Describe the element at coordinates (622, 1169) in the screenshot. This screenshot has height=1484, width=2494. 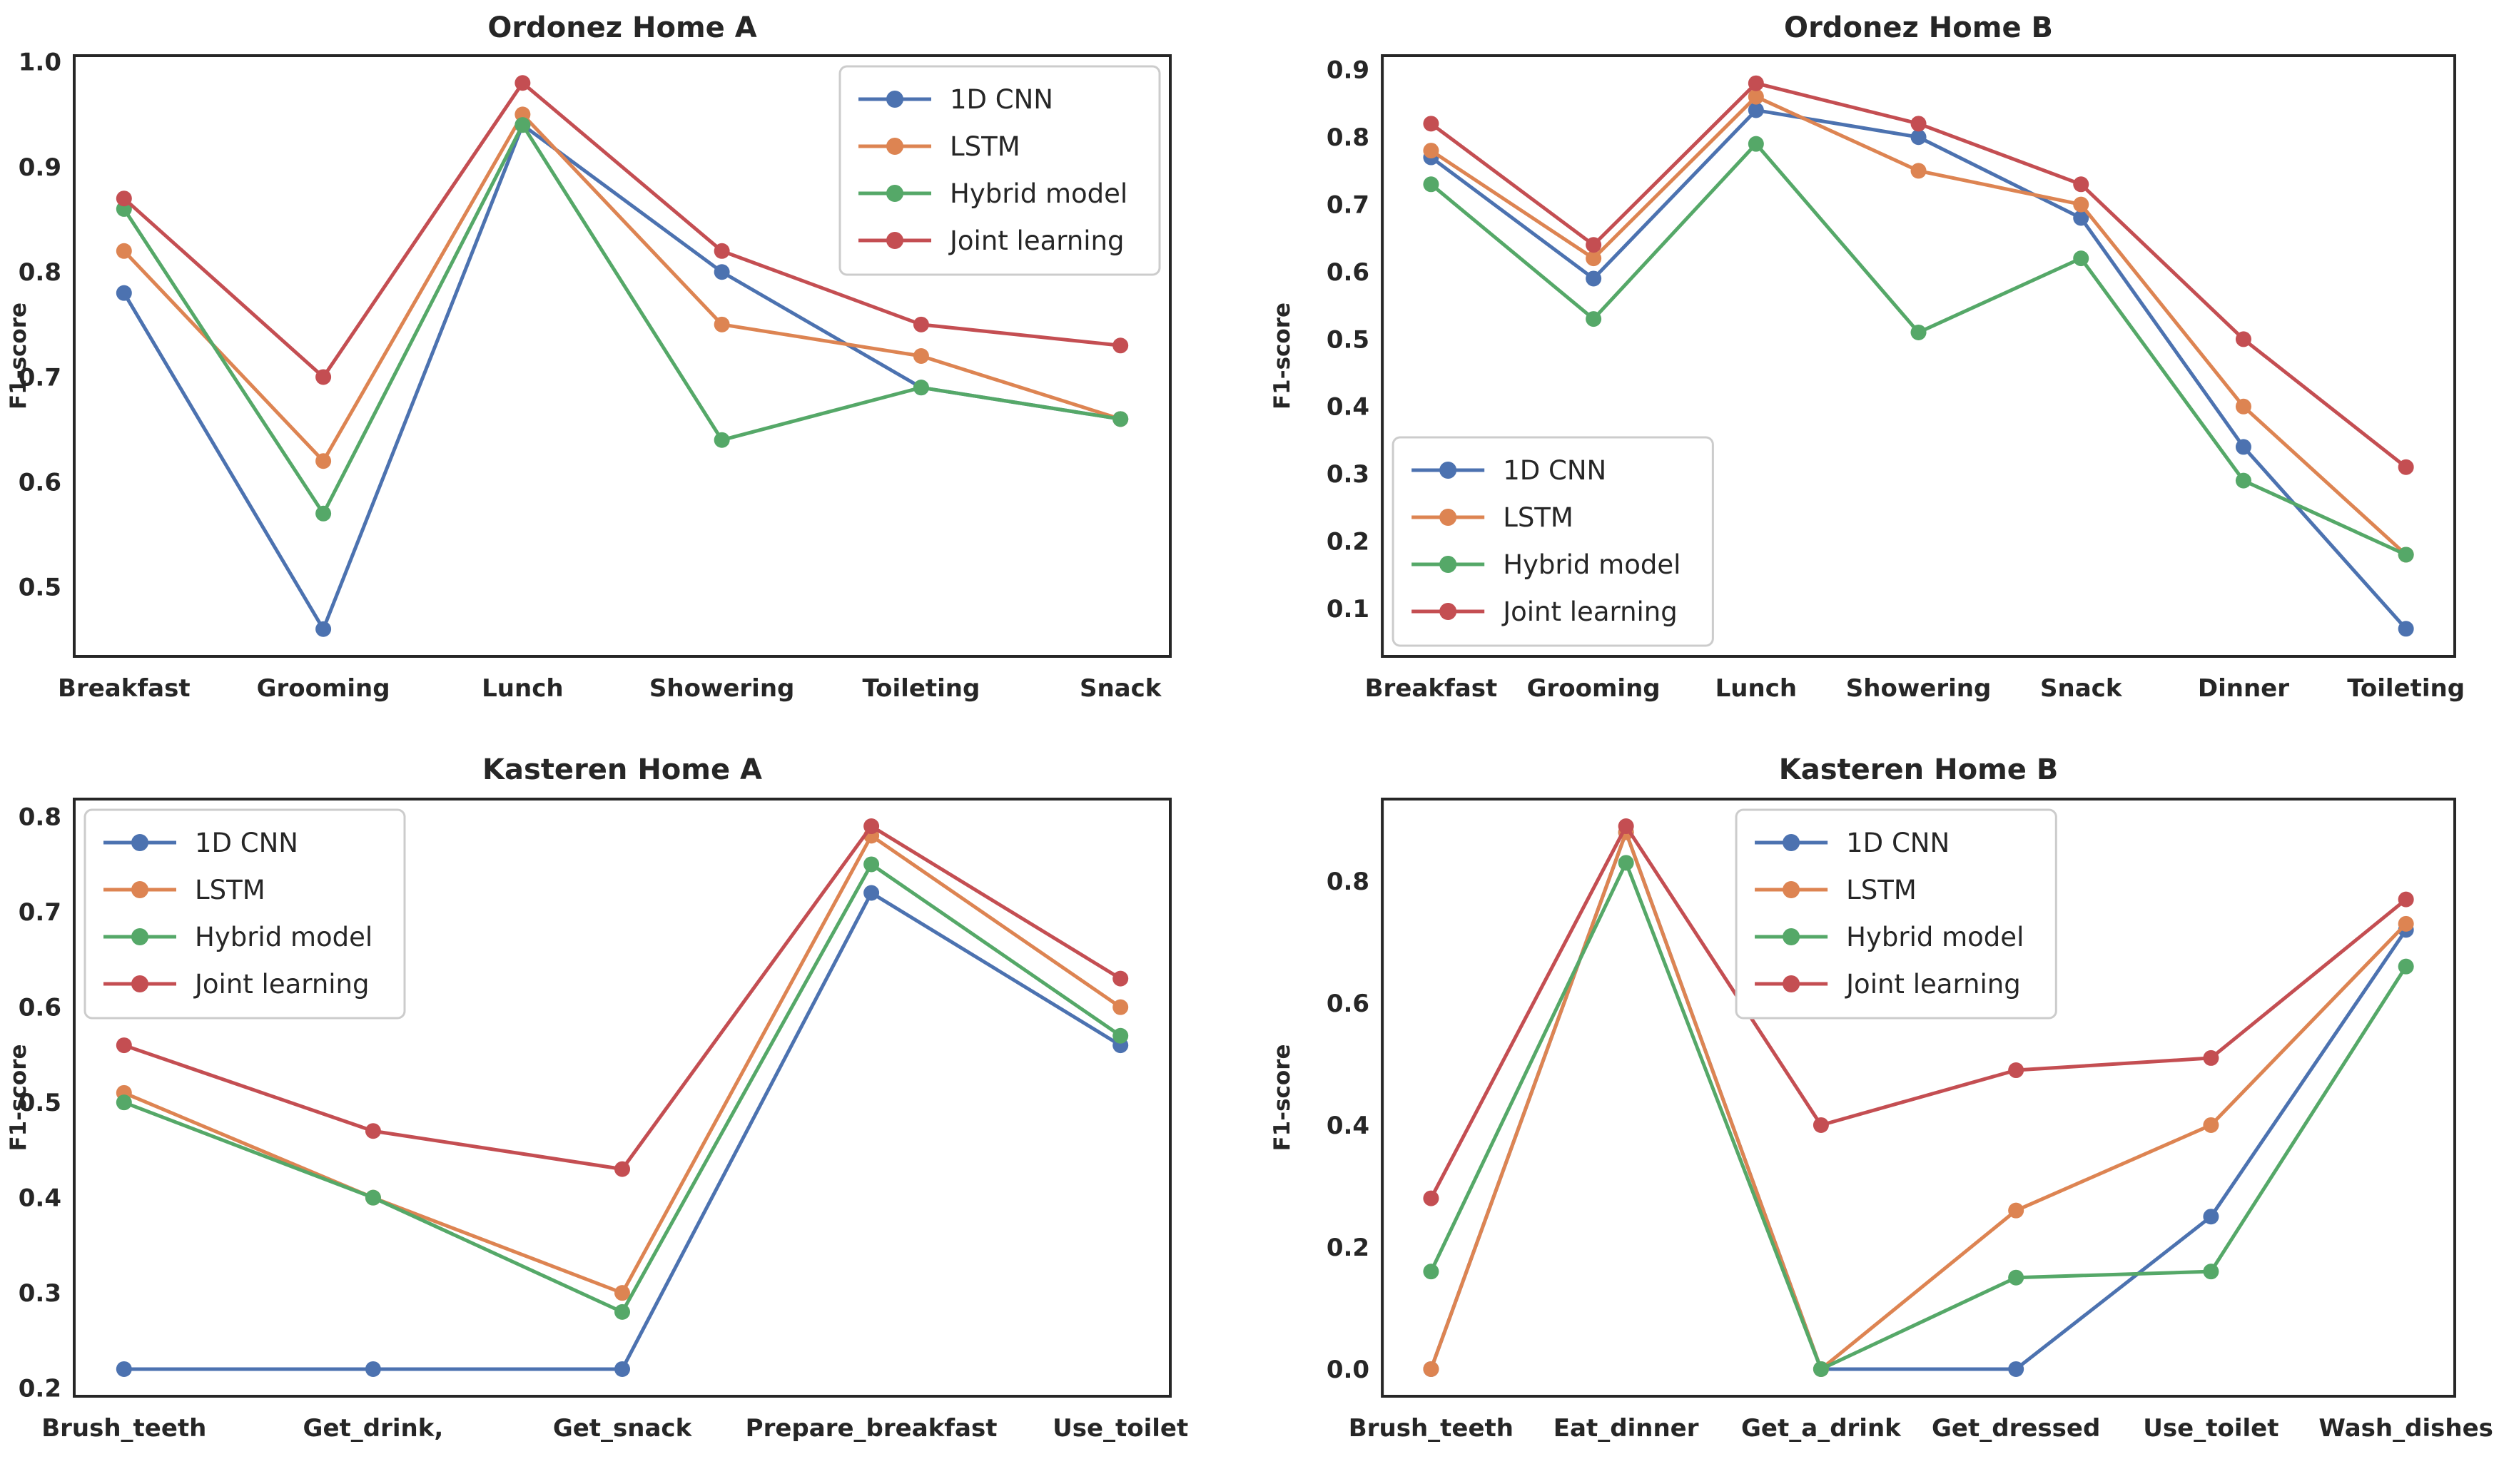
I see `point-joint-learning-get-snack` at that location.